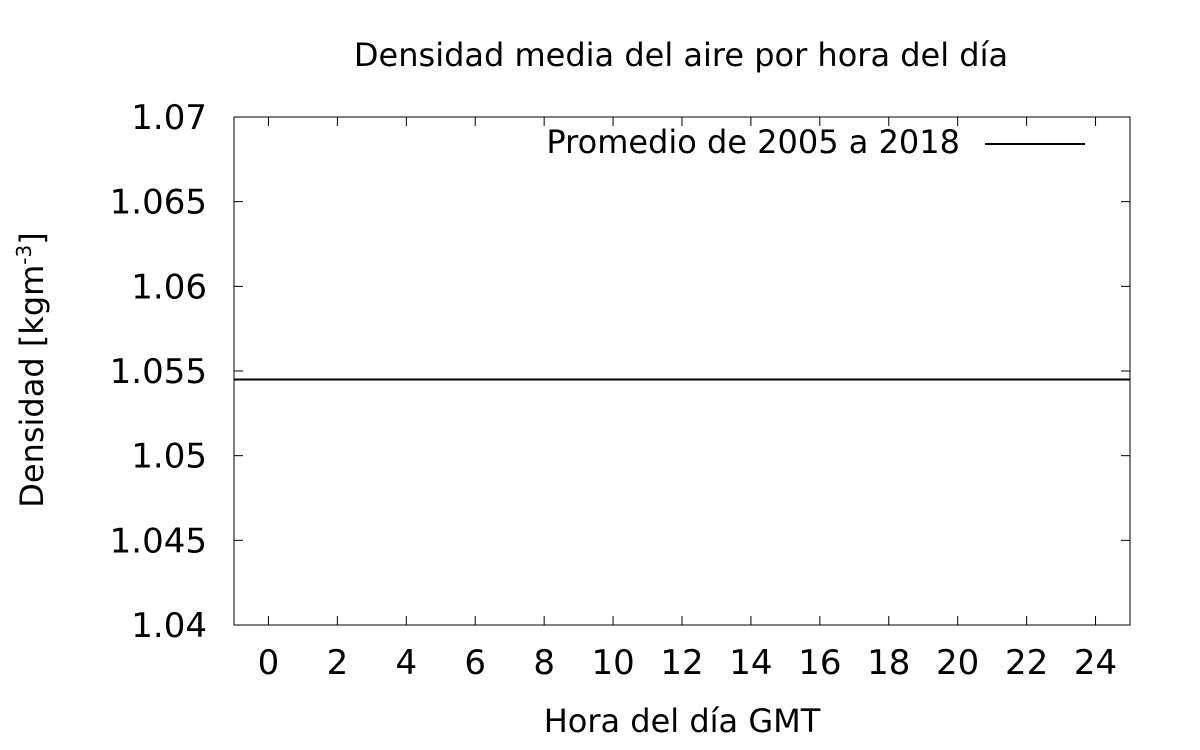 Image resolution: width=1200 pixels, height=750 pixels. I want to click on x-tick-label: 12, so click(681, 663).